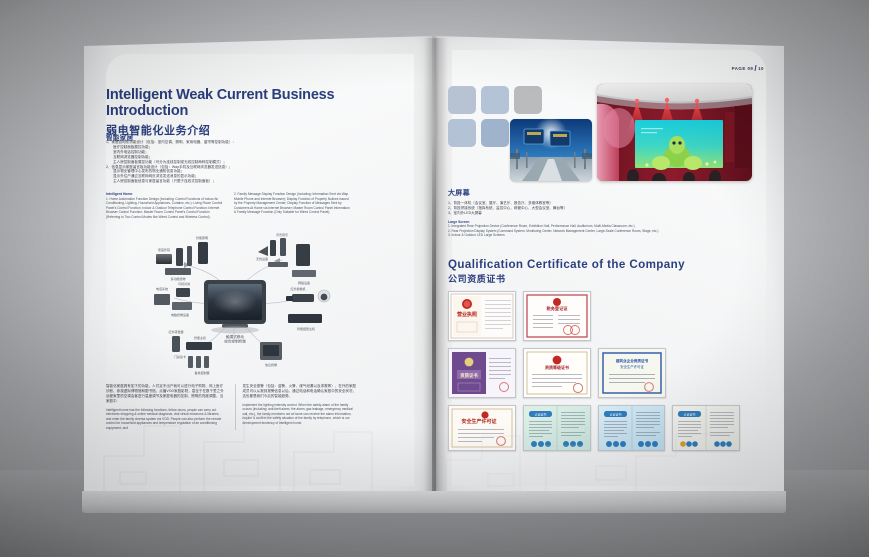 The width and height of the screenshot is (869, 557). What do you see at coordinates (469, 375) in the screenshot?
I see `svg-text: 资质证书` at bounding box center [469, 375].